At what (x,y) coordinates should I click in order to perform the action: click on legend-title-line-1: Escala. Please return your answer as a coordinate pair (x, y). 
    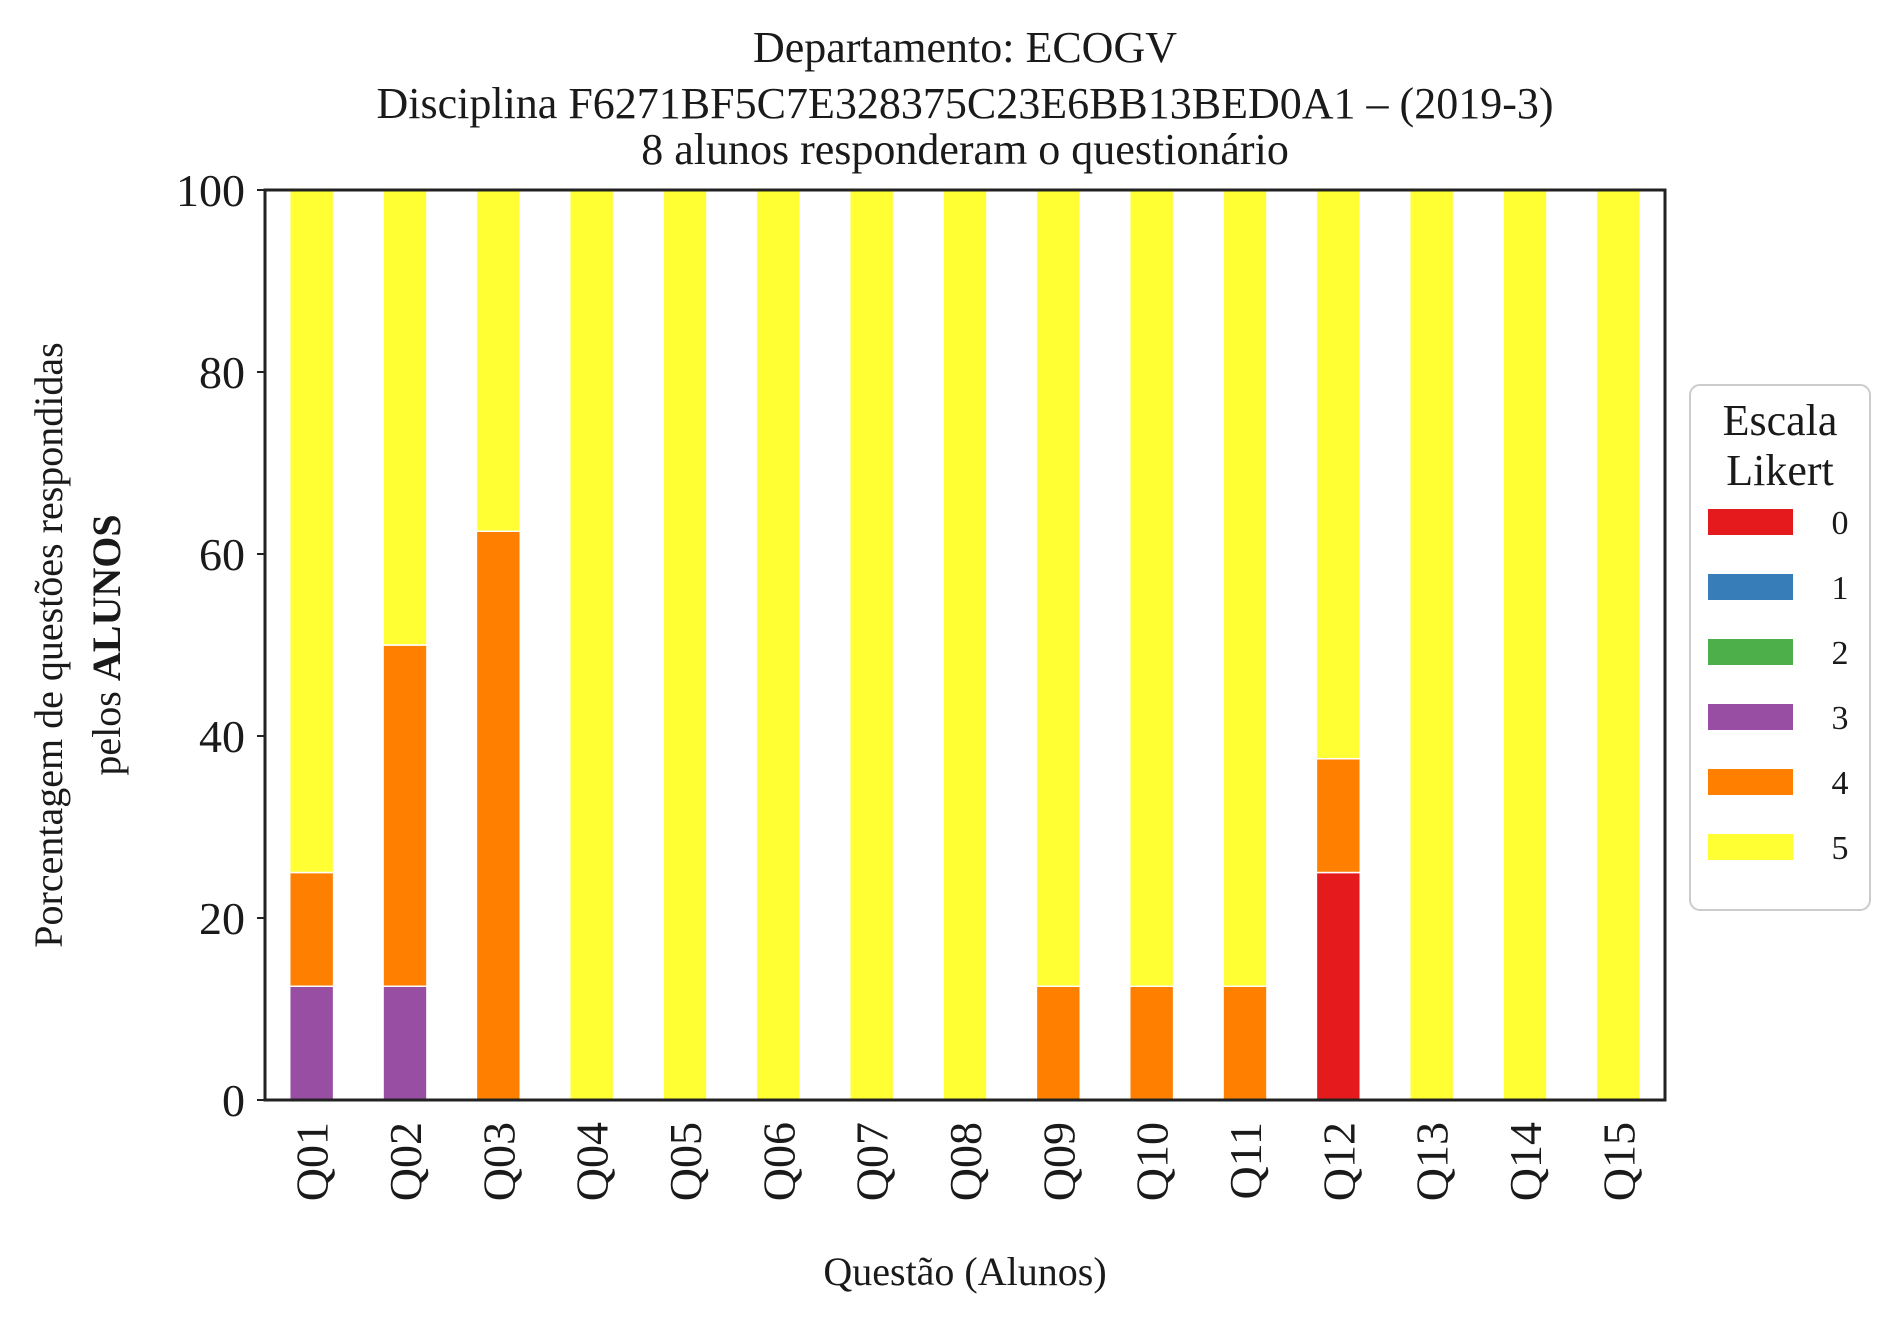
    Looking at the image, I should click on (1780, 420).